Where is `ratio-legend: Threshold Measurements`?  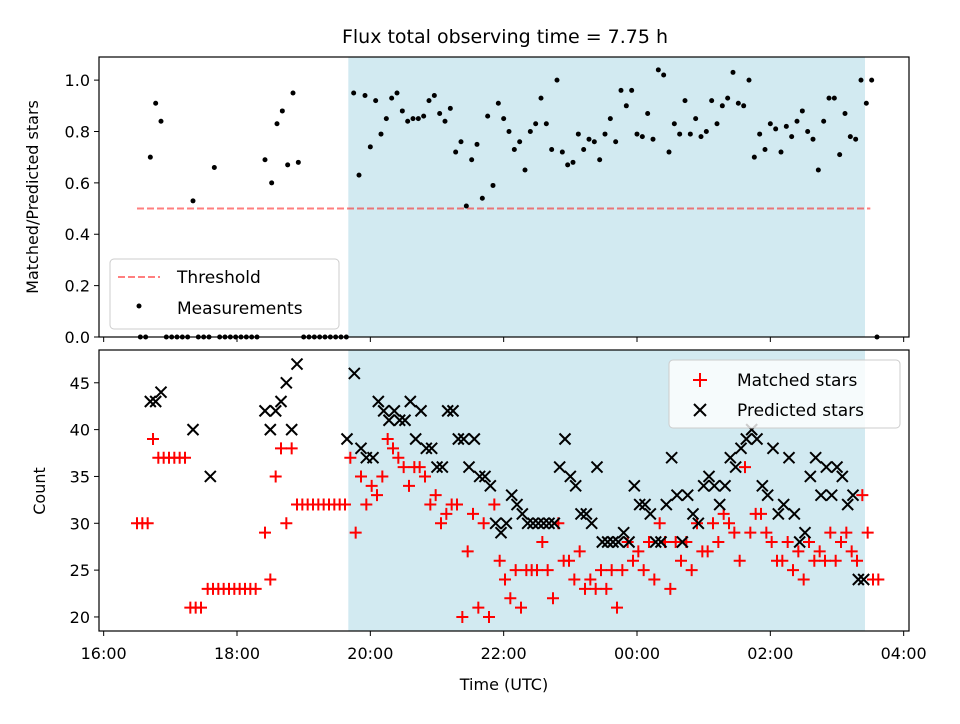 ratio-legend: Threshold Measurements is located at coordinates (224, 294).